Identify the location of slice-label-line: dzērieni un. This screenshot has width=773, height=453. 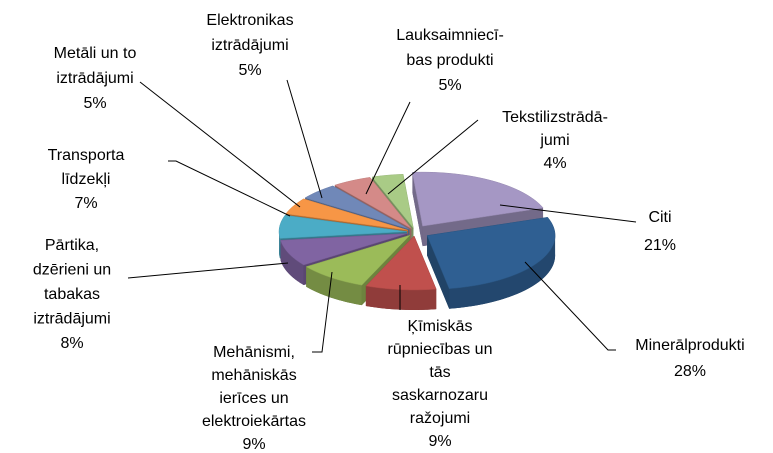
(72, 270).